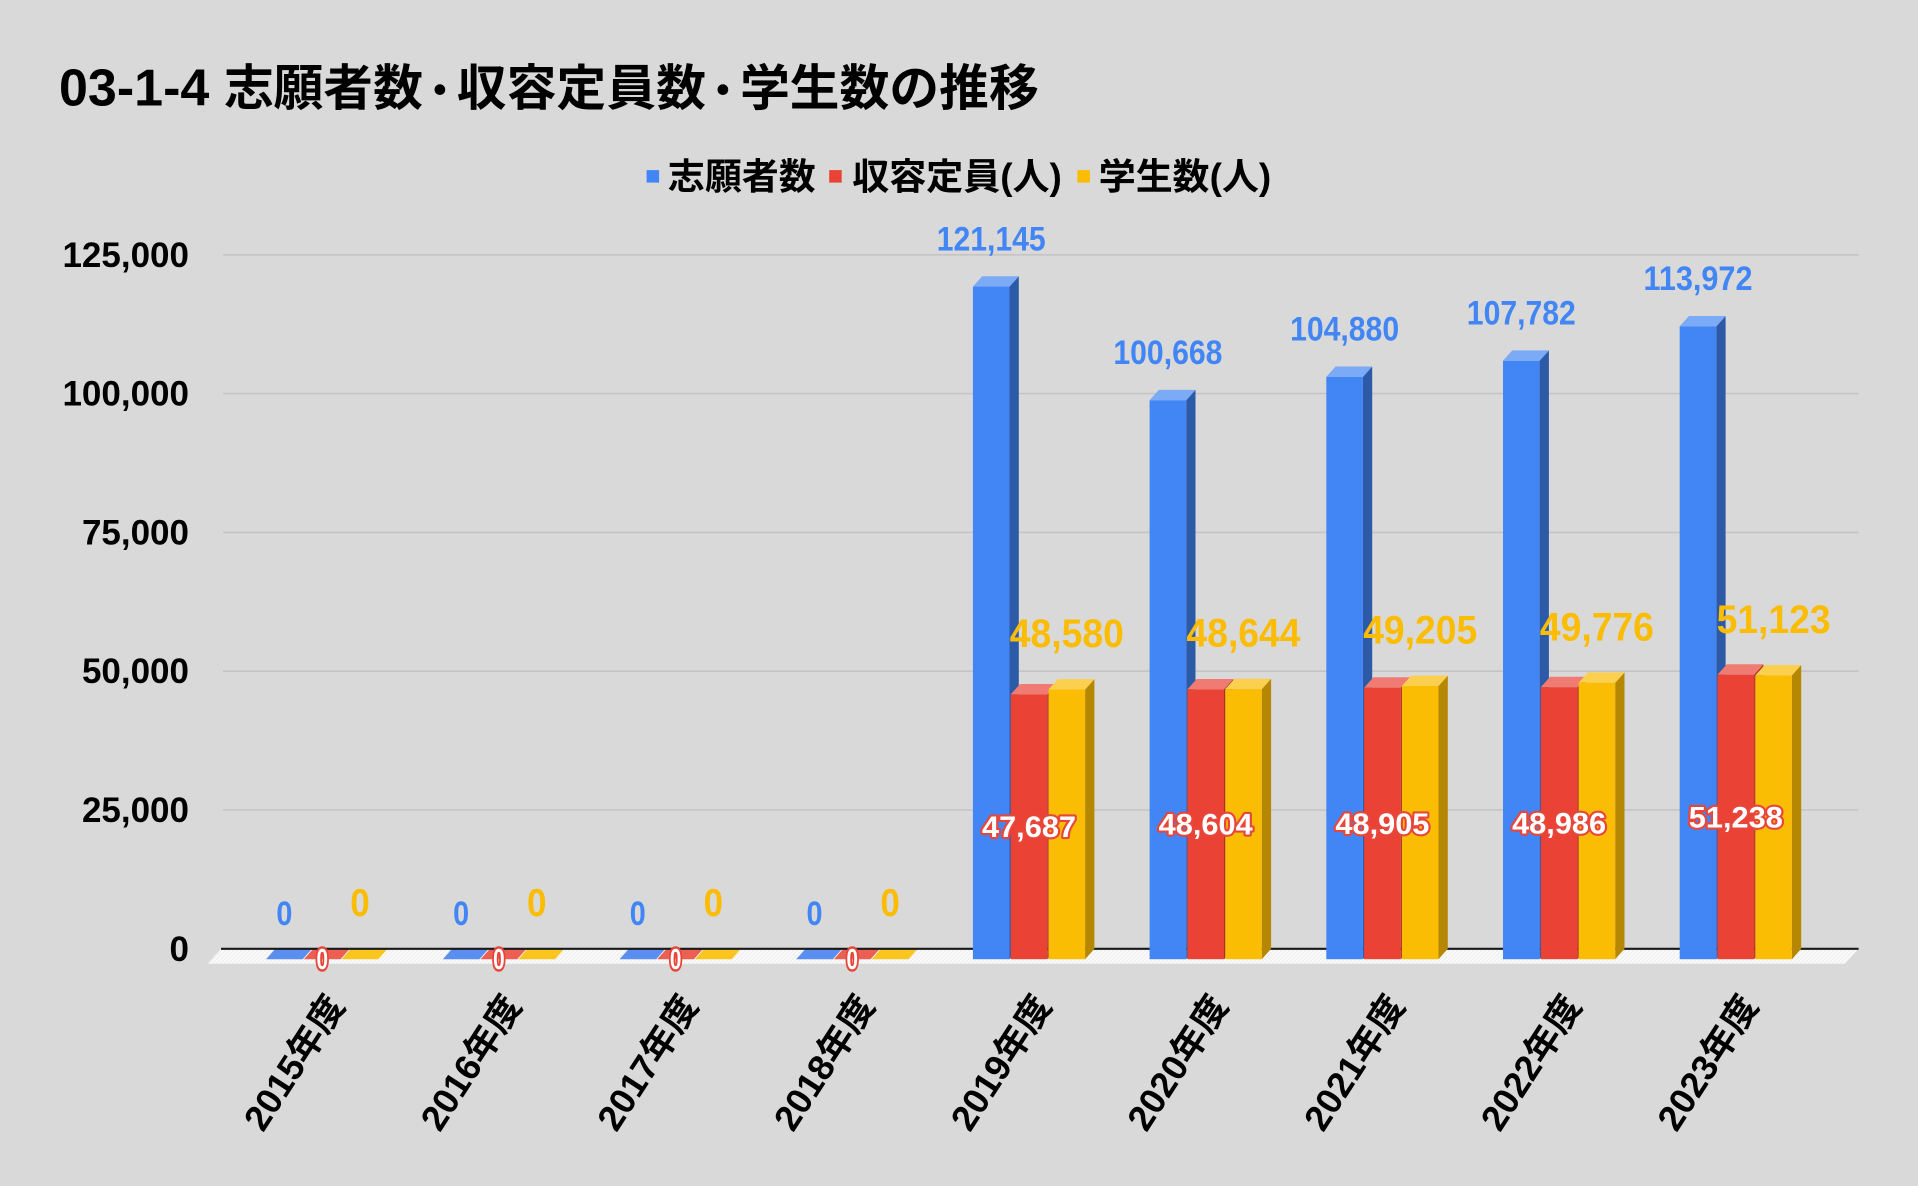  I want to click on svg-text: 2019年度, so click(999, 1061).